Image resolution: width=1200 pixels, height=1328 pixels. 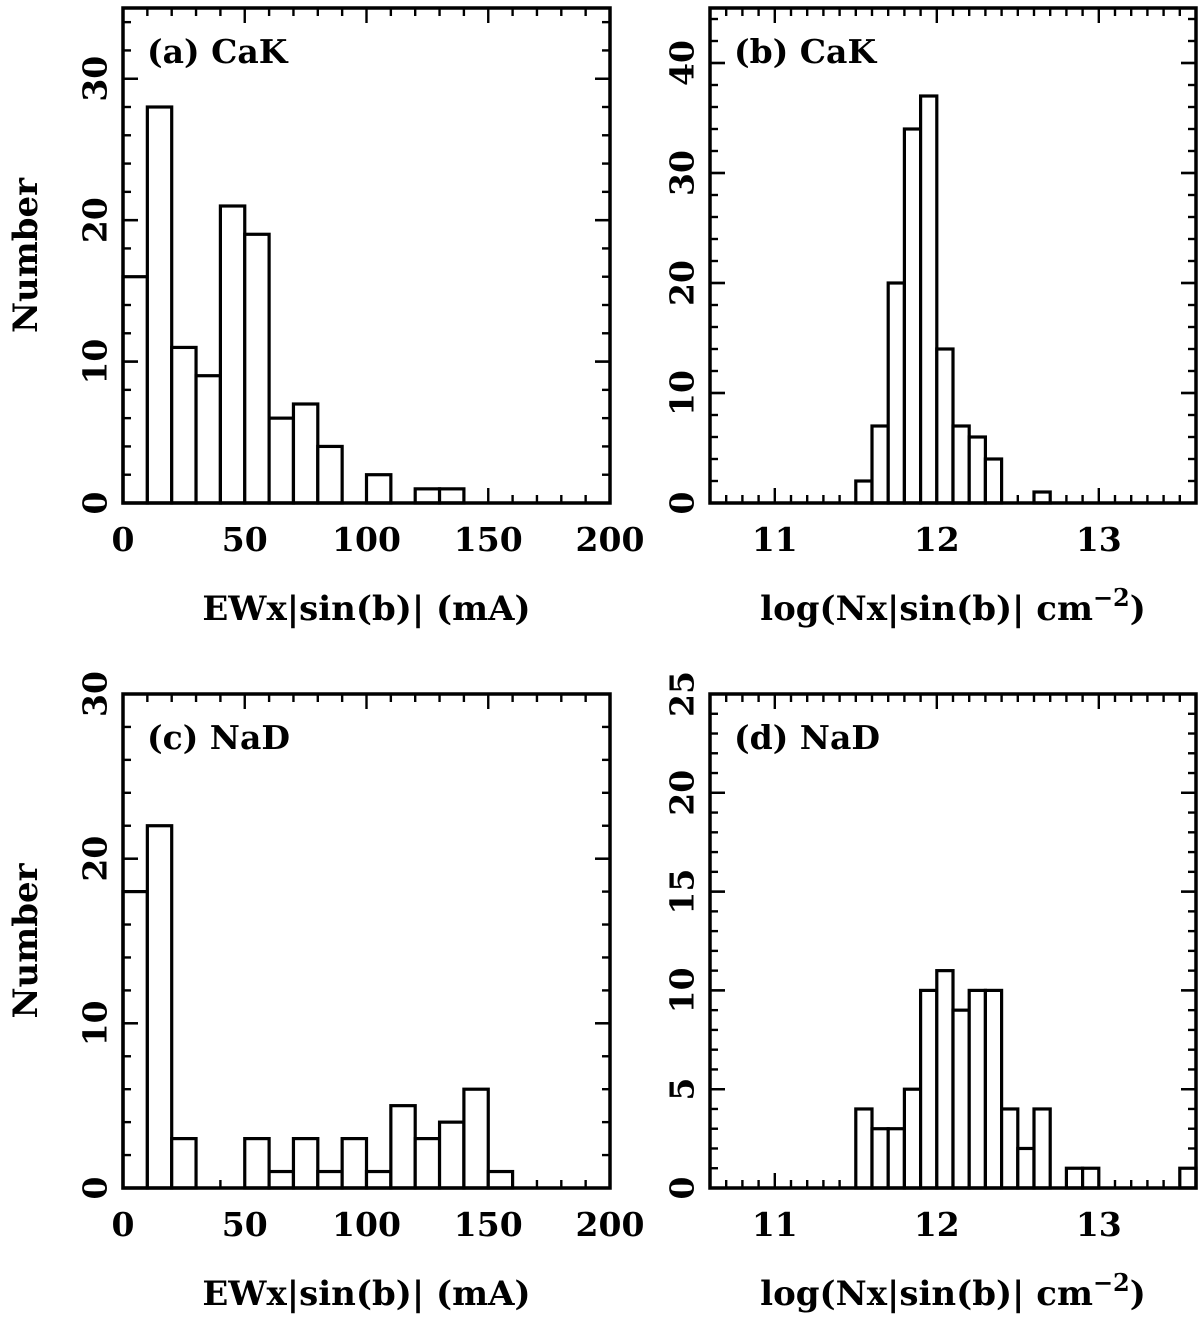 What do you see at coordinates (805, 51) in the screenshot?
I see `panel-label: (b) CaK` at bounding box center [805, 51].